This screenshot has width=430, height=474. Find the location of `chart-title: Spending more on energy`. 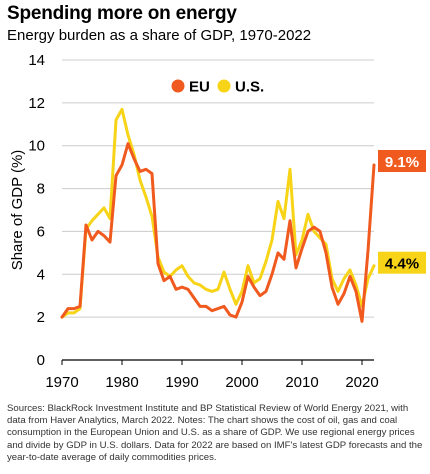

chart-title: Spending more on energy is located at coordinates (122, 13).